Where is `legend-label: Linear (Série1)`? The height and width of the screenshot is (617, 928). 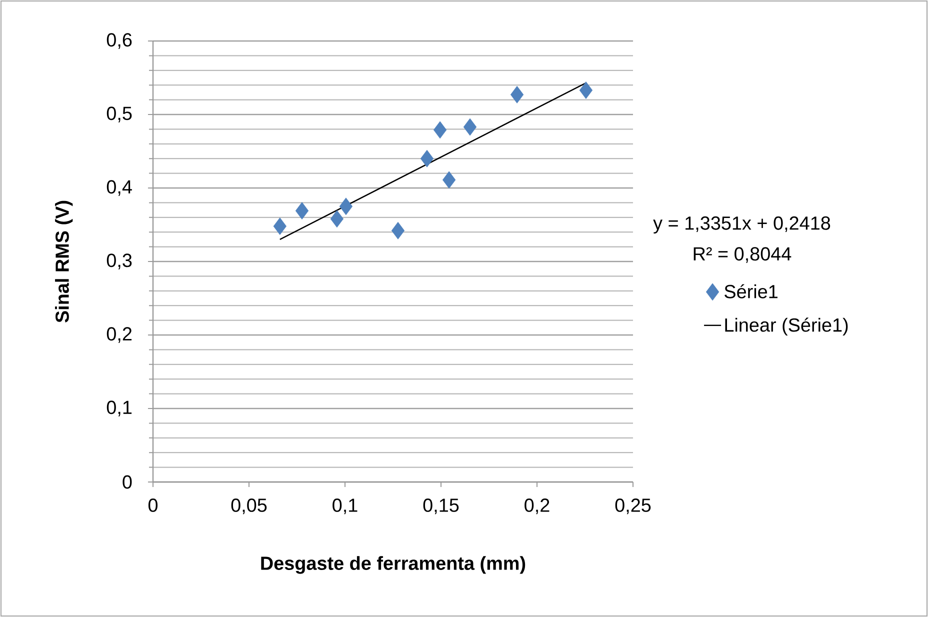
legend-label: Linear (Série1) is located at coordinates (786, 327).